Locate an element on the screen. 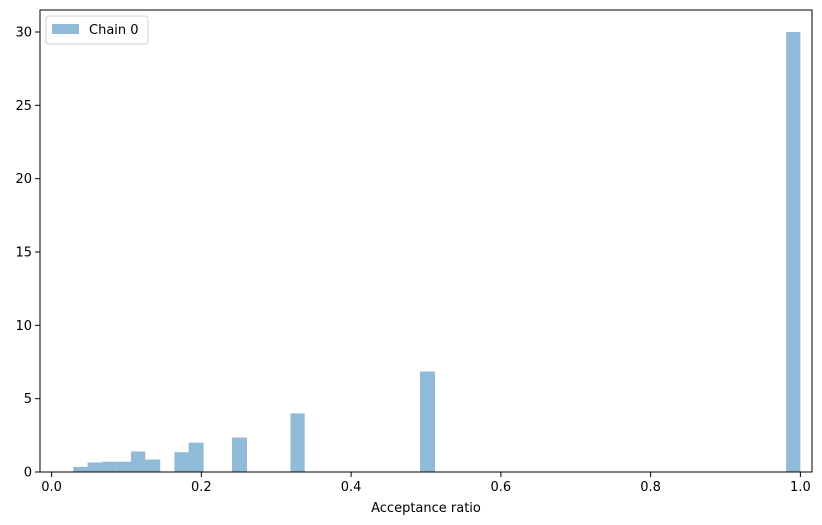  x-tick-label: 0.0 is located at coordinates (51, 487).